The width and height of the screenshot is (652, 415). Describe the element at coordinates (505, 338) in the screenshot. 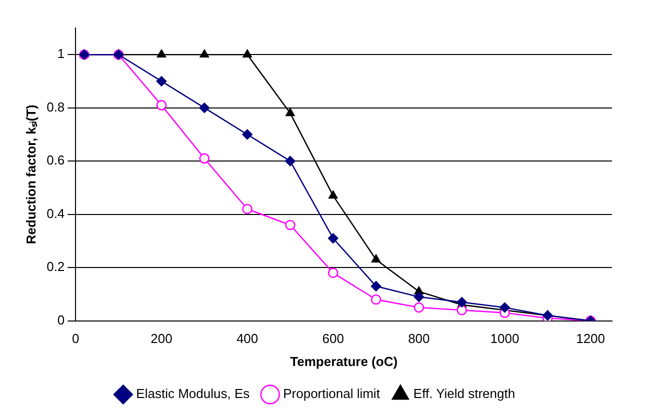

I see `x-tick-label: 1000` at that location.